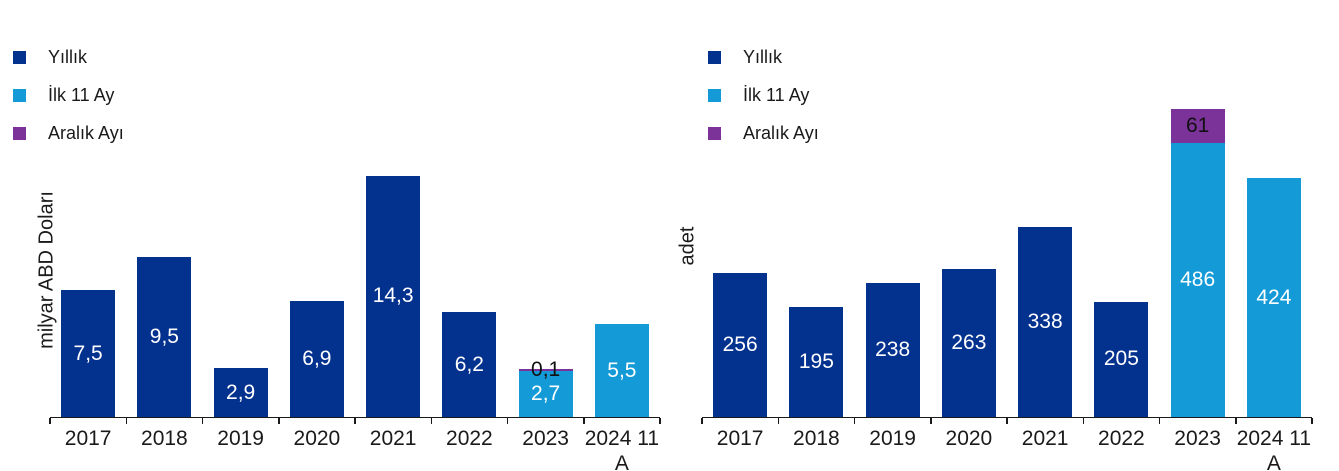 This screenshot has width=1339, height=471. I want to click on bar-value-label: 424, so click(1274, 297).